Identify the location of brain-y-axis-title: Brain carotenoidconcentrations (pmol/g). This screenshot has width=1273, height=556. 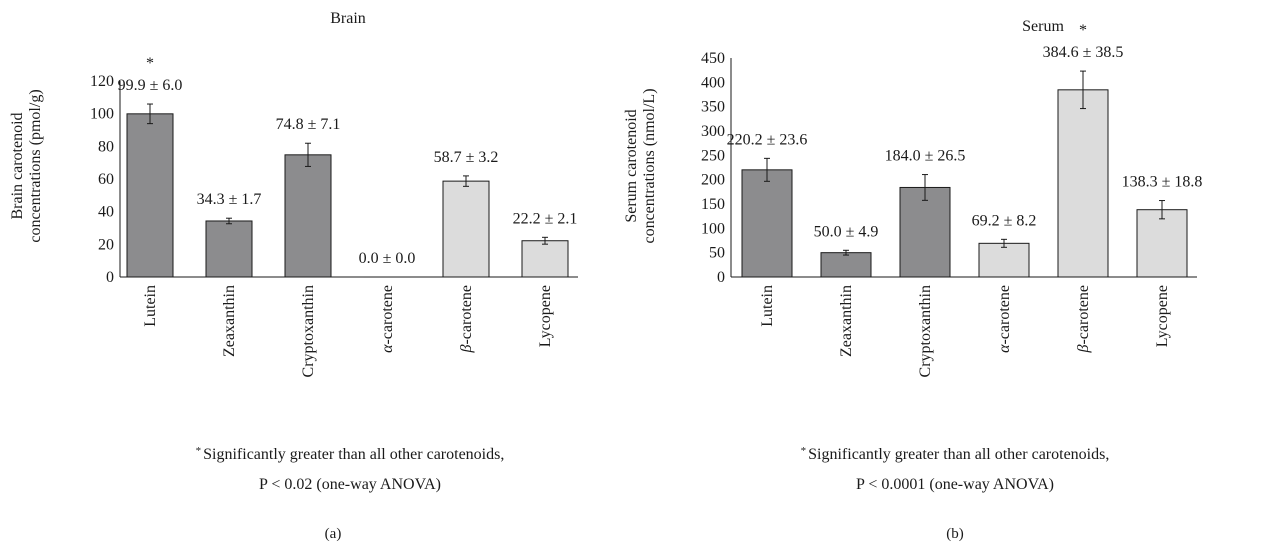
(26, 165).